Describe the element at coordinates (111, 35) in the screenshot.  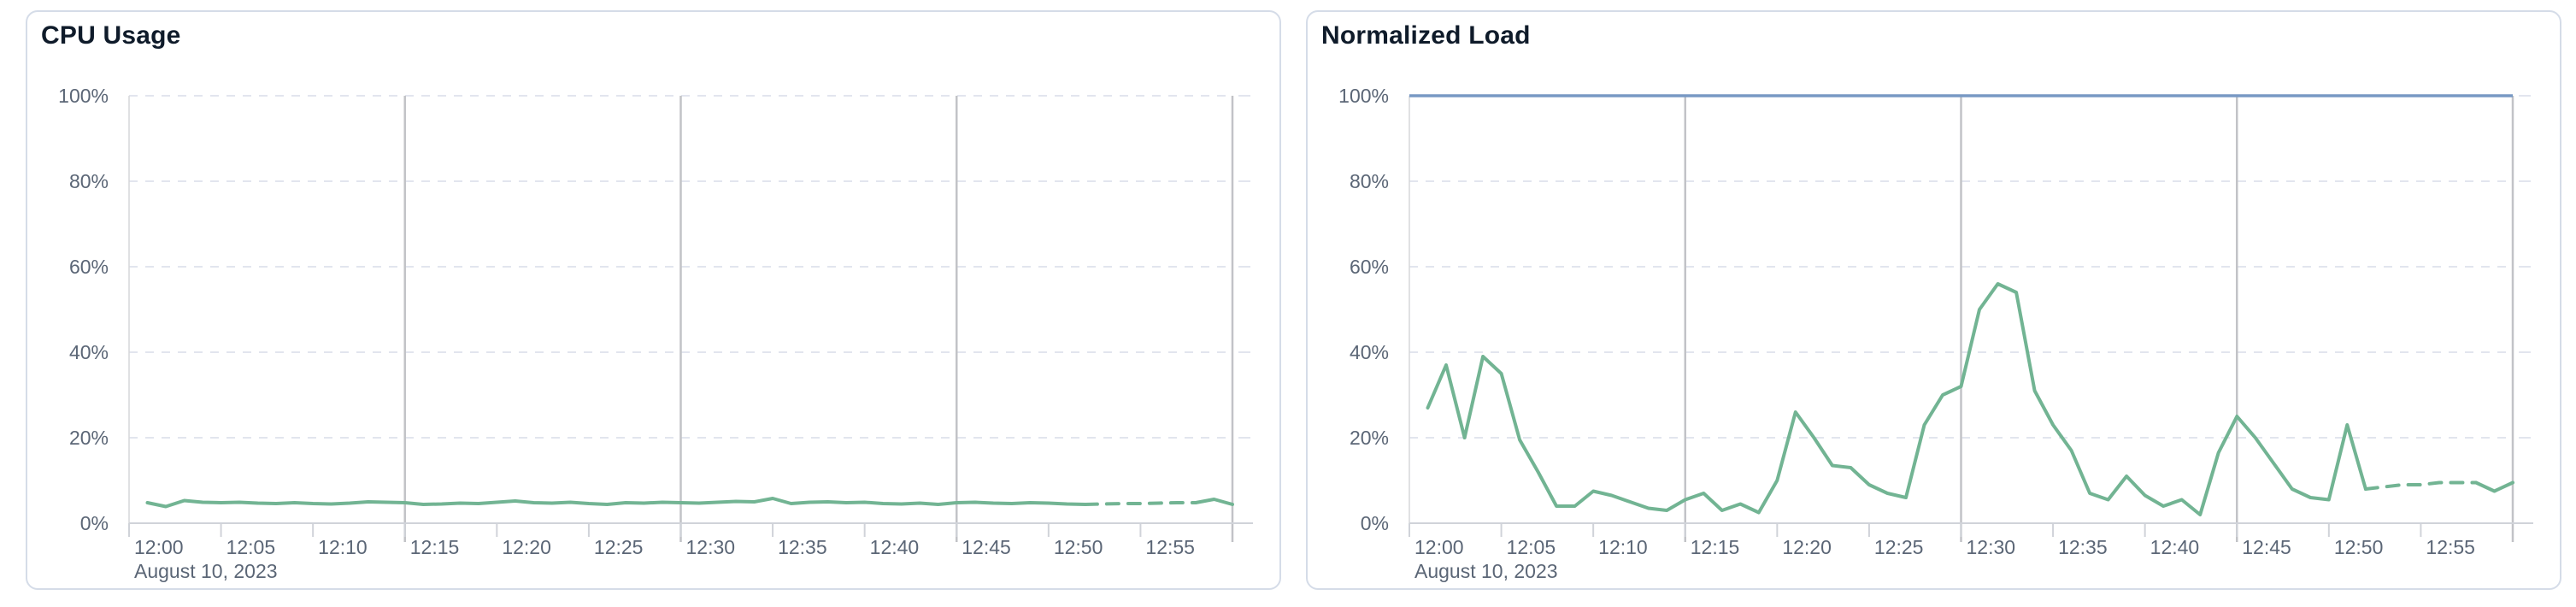
I see `cpu-usage-title: CPU Usage` at that location.